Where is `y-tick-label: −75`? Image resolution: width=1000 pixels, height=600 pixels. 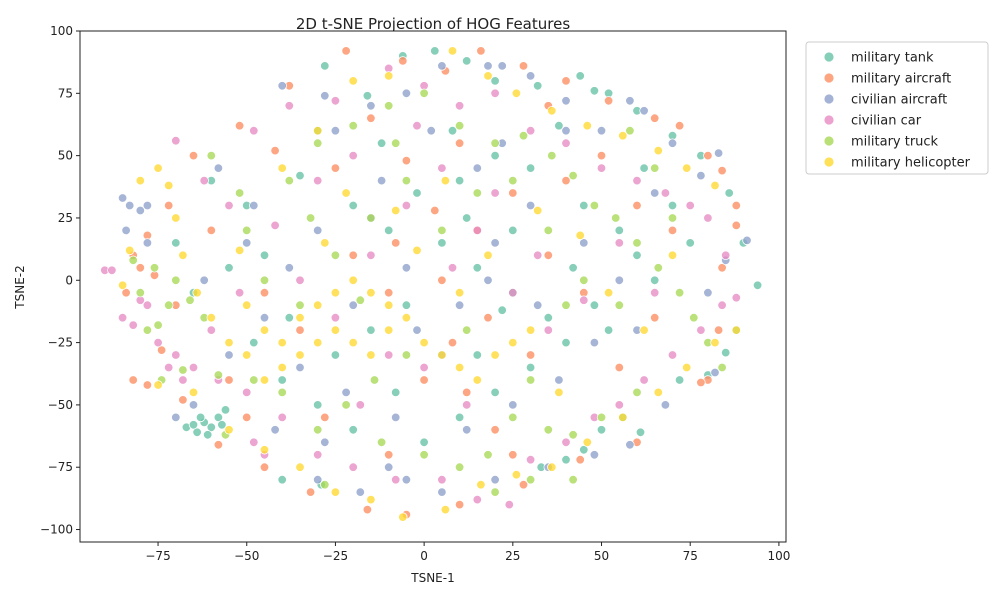
y-tick-label: −75 is located at coordinates (60, 467).